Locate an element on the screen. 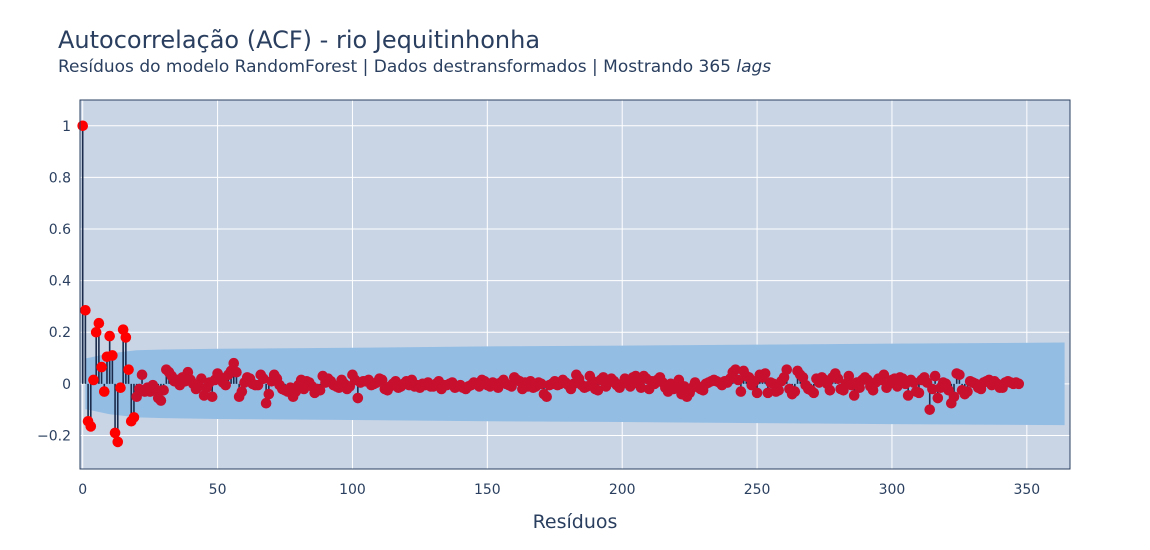 The image size is (1150, 550). y-tick-label: 0.2 is located at coordinates (60, 333).